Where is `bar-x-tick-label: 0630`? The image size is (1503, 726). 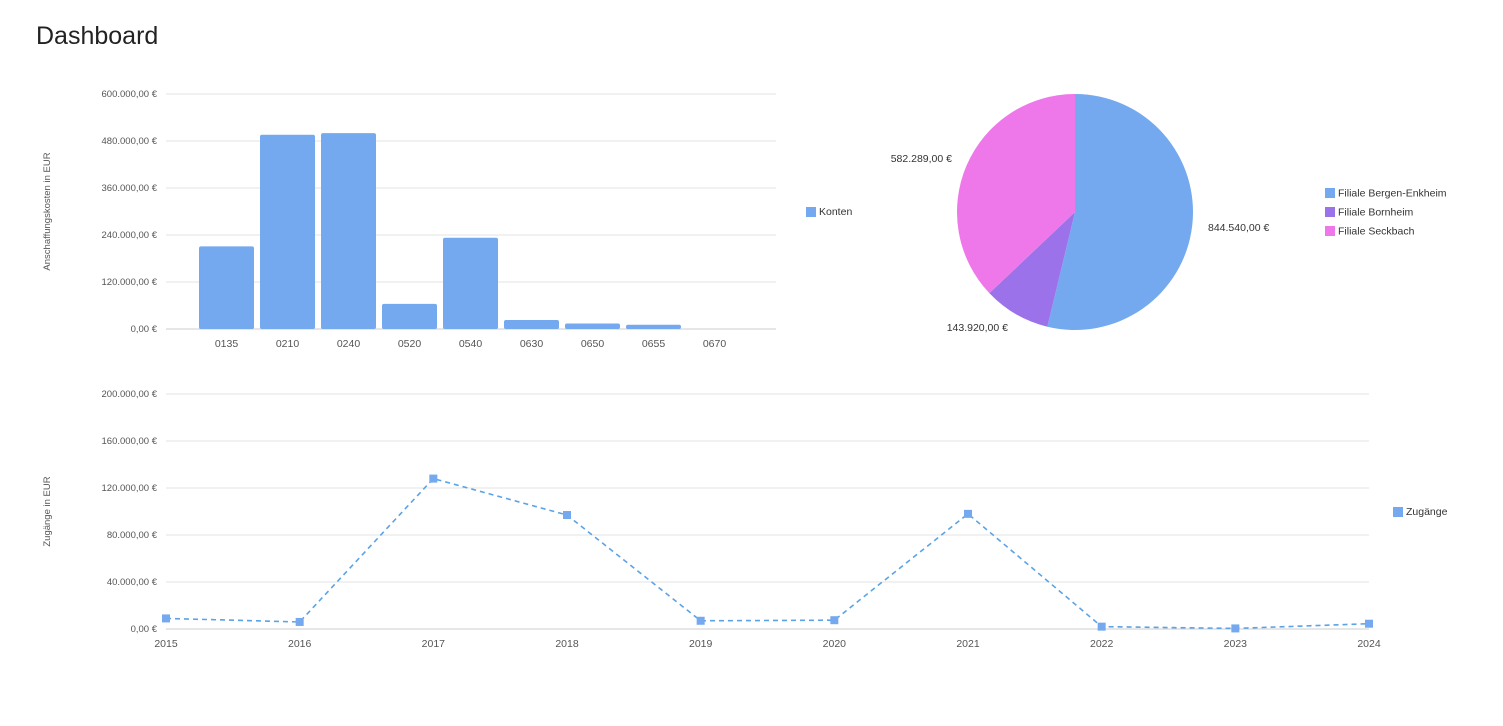 bar-x-tick-label: 0630 is located at coordinates (532, 344).